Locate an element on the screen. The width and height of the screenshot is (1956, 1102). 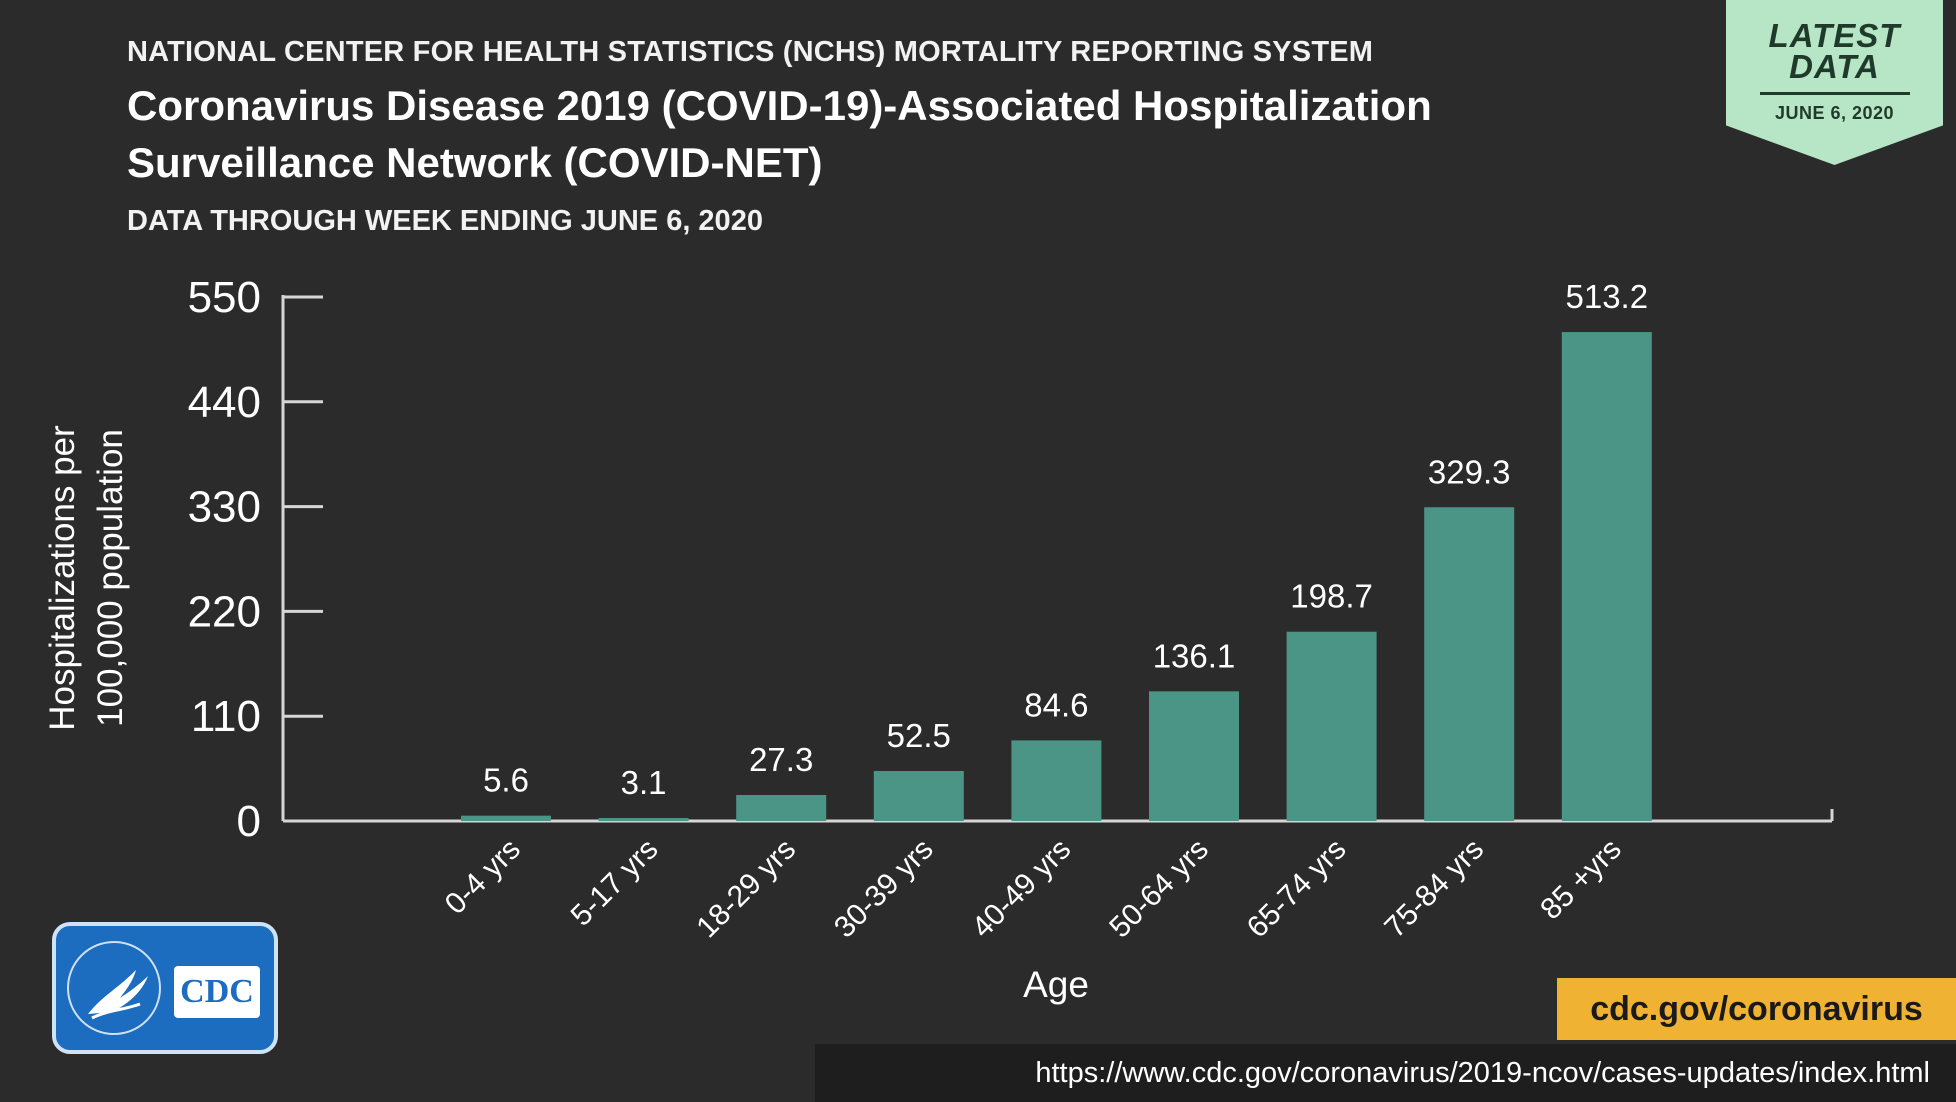
bar-85-yrs is located at coordinates (1606, 576).